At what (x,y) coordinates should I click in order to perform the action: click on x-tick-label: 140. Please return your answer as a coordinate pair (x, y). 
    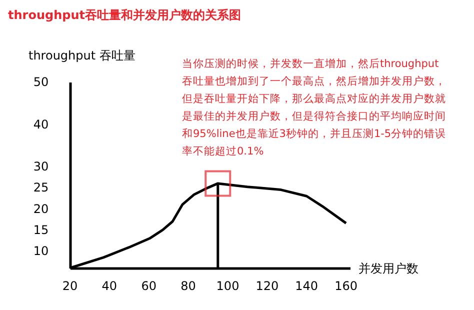
    Looking at the image, I should click on (306, 286).